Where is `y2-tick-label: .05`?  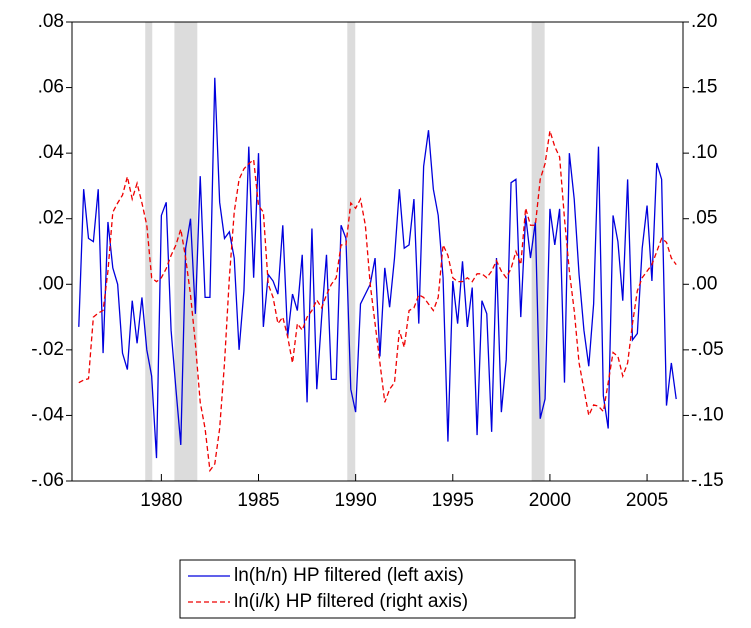 y2-tick-label: .05 is located at coordinates (704, 218).